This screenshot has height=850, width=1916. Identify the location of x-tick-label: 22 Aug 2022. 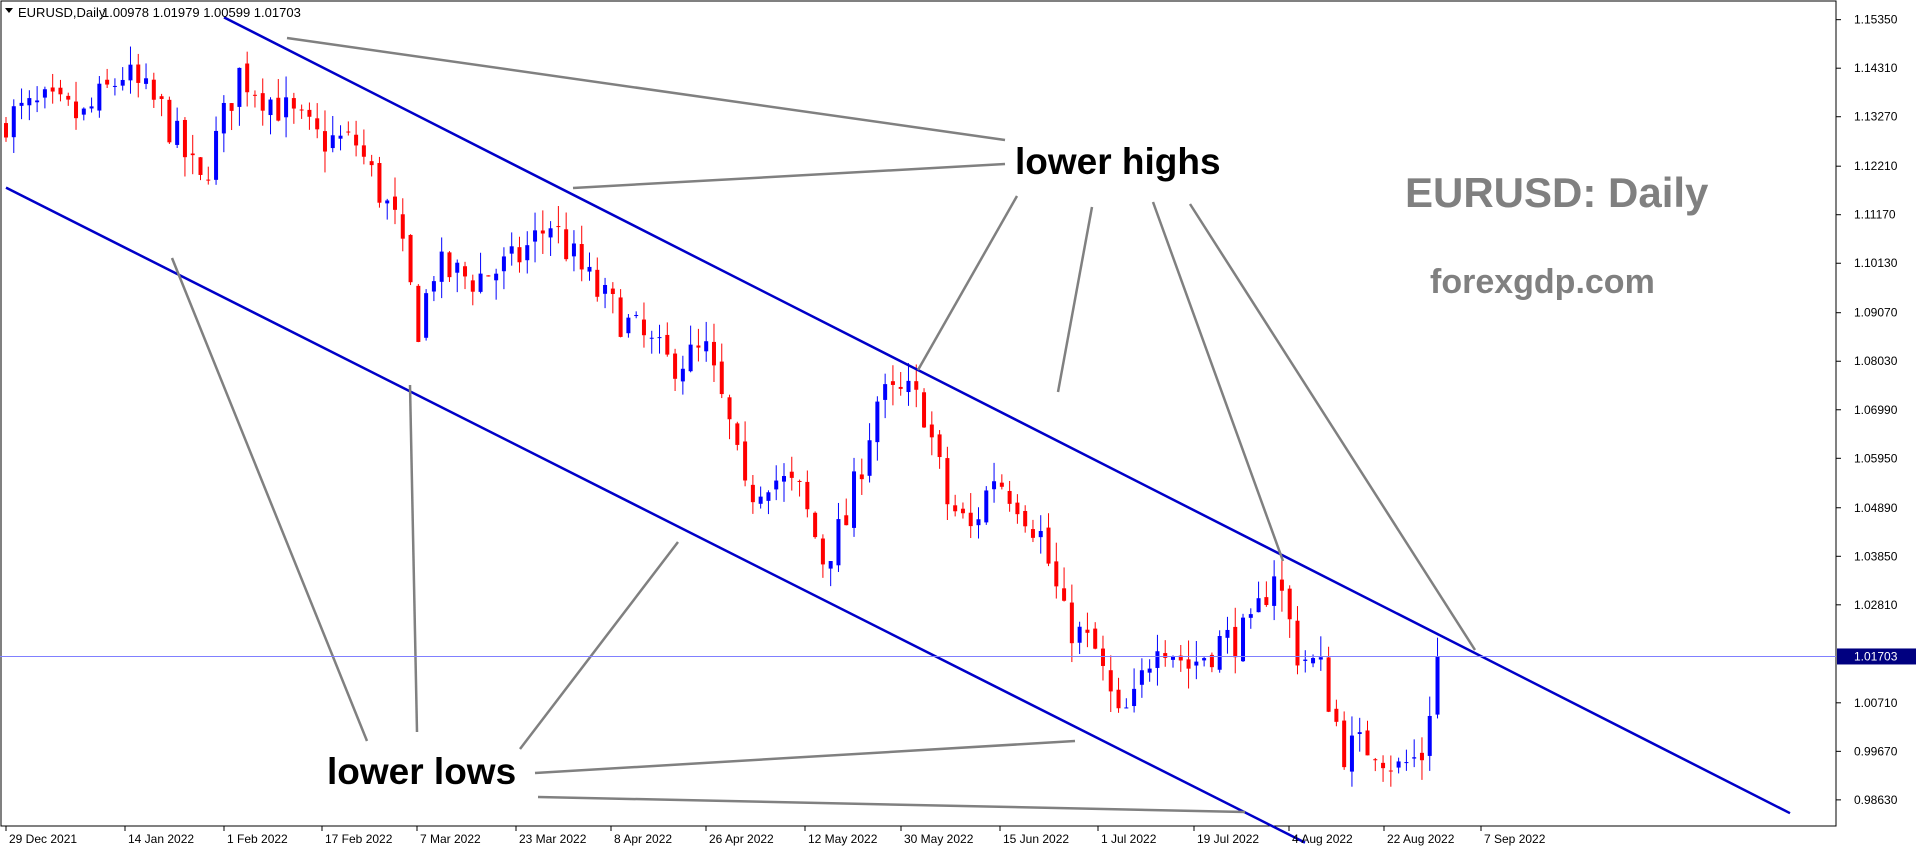
(1421, 839).